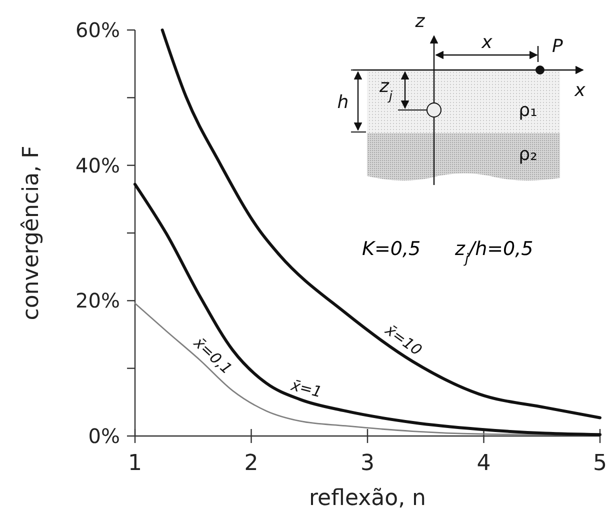  What do you see at coordinates (367, 498) in the screenshot?
I see `x-axis-title: reflexão, n` at bounding box center [367, 498].